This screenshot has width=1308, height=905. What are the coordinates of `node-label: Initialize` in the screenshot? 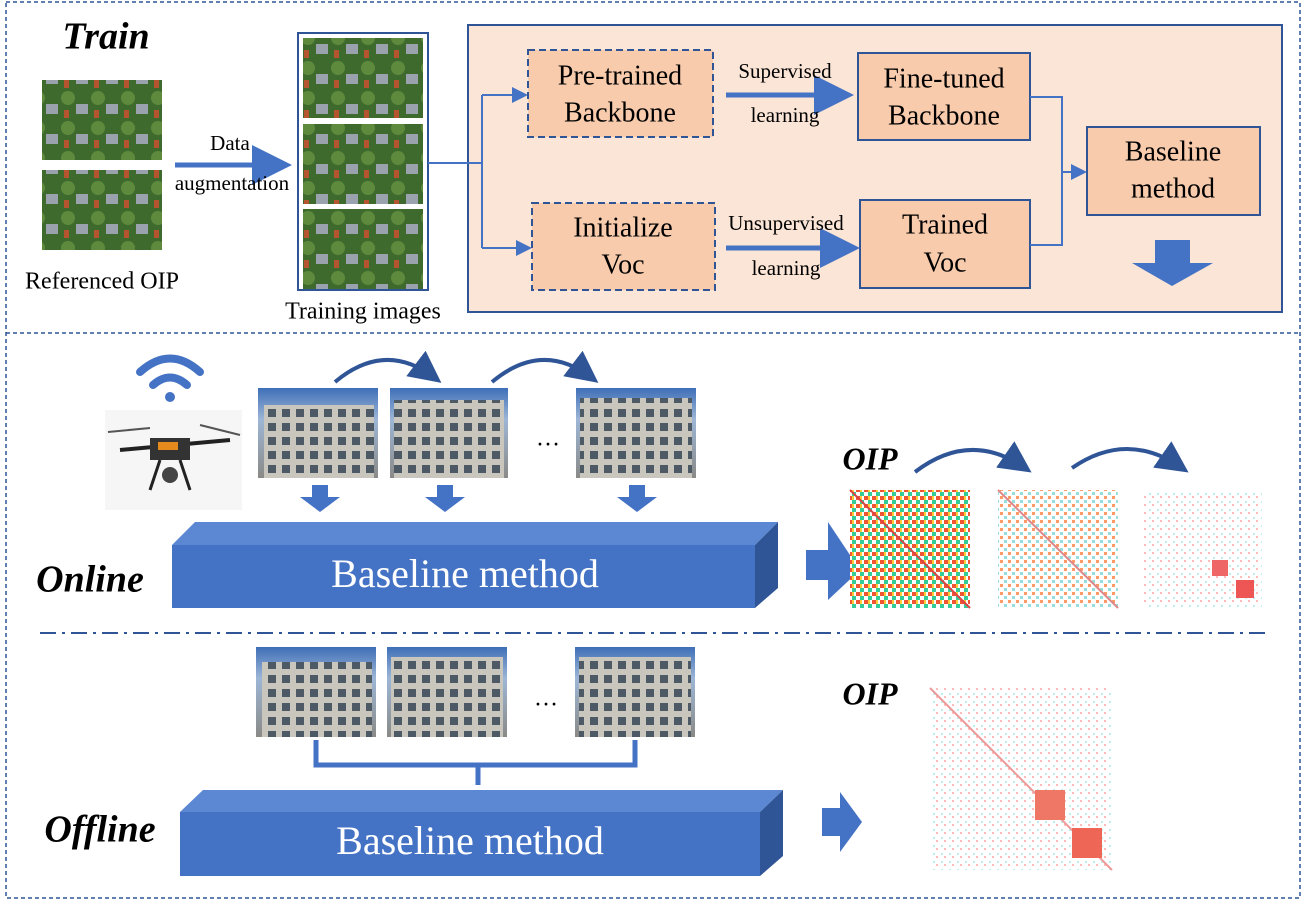 It's located at (623, 227).